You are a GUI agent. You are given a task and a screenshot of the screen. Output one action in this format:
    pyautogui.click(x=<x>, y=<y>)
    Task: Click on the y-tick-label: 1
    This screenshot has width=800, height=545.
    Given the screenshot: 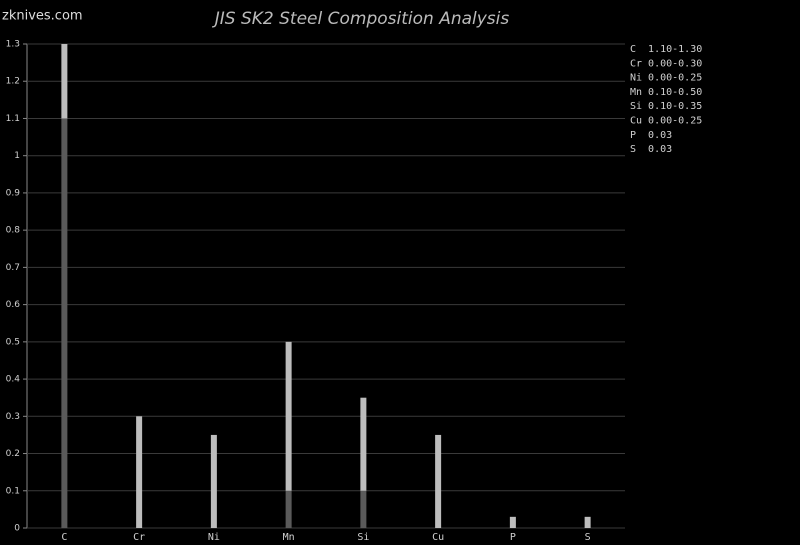 What is the action you would take?
    pyautogui.click(x=17, y=156)
    